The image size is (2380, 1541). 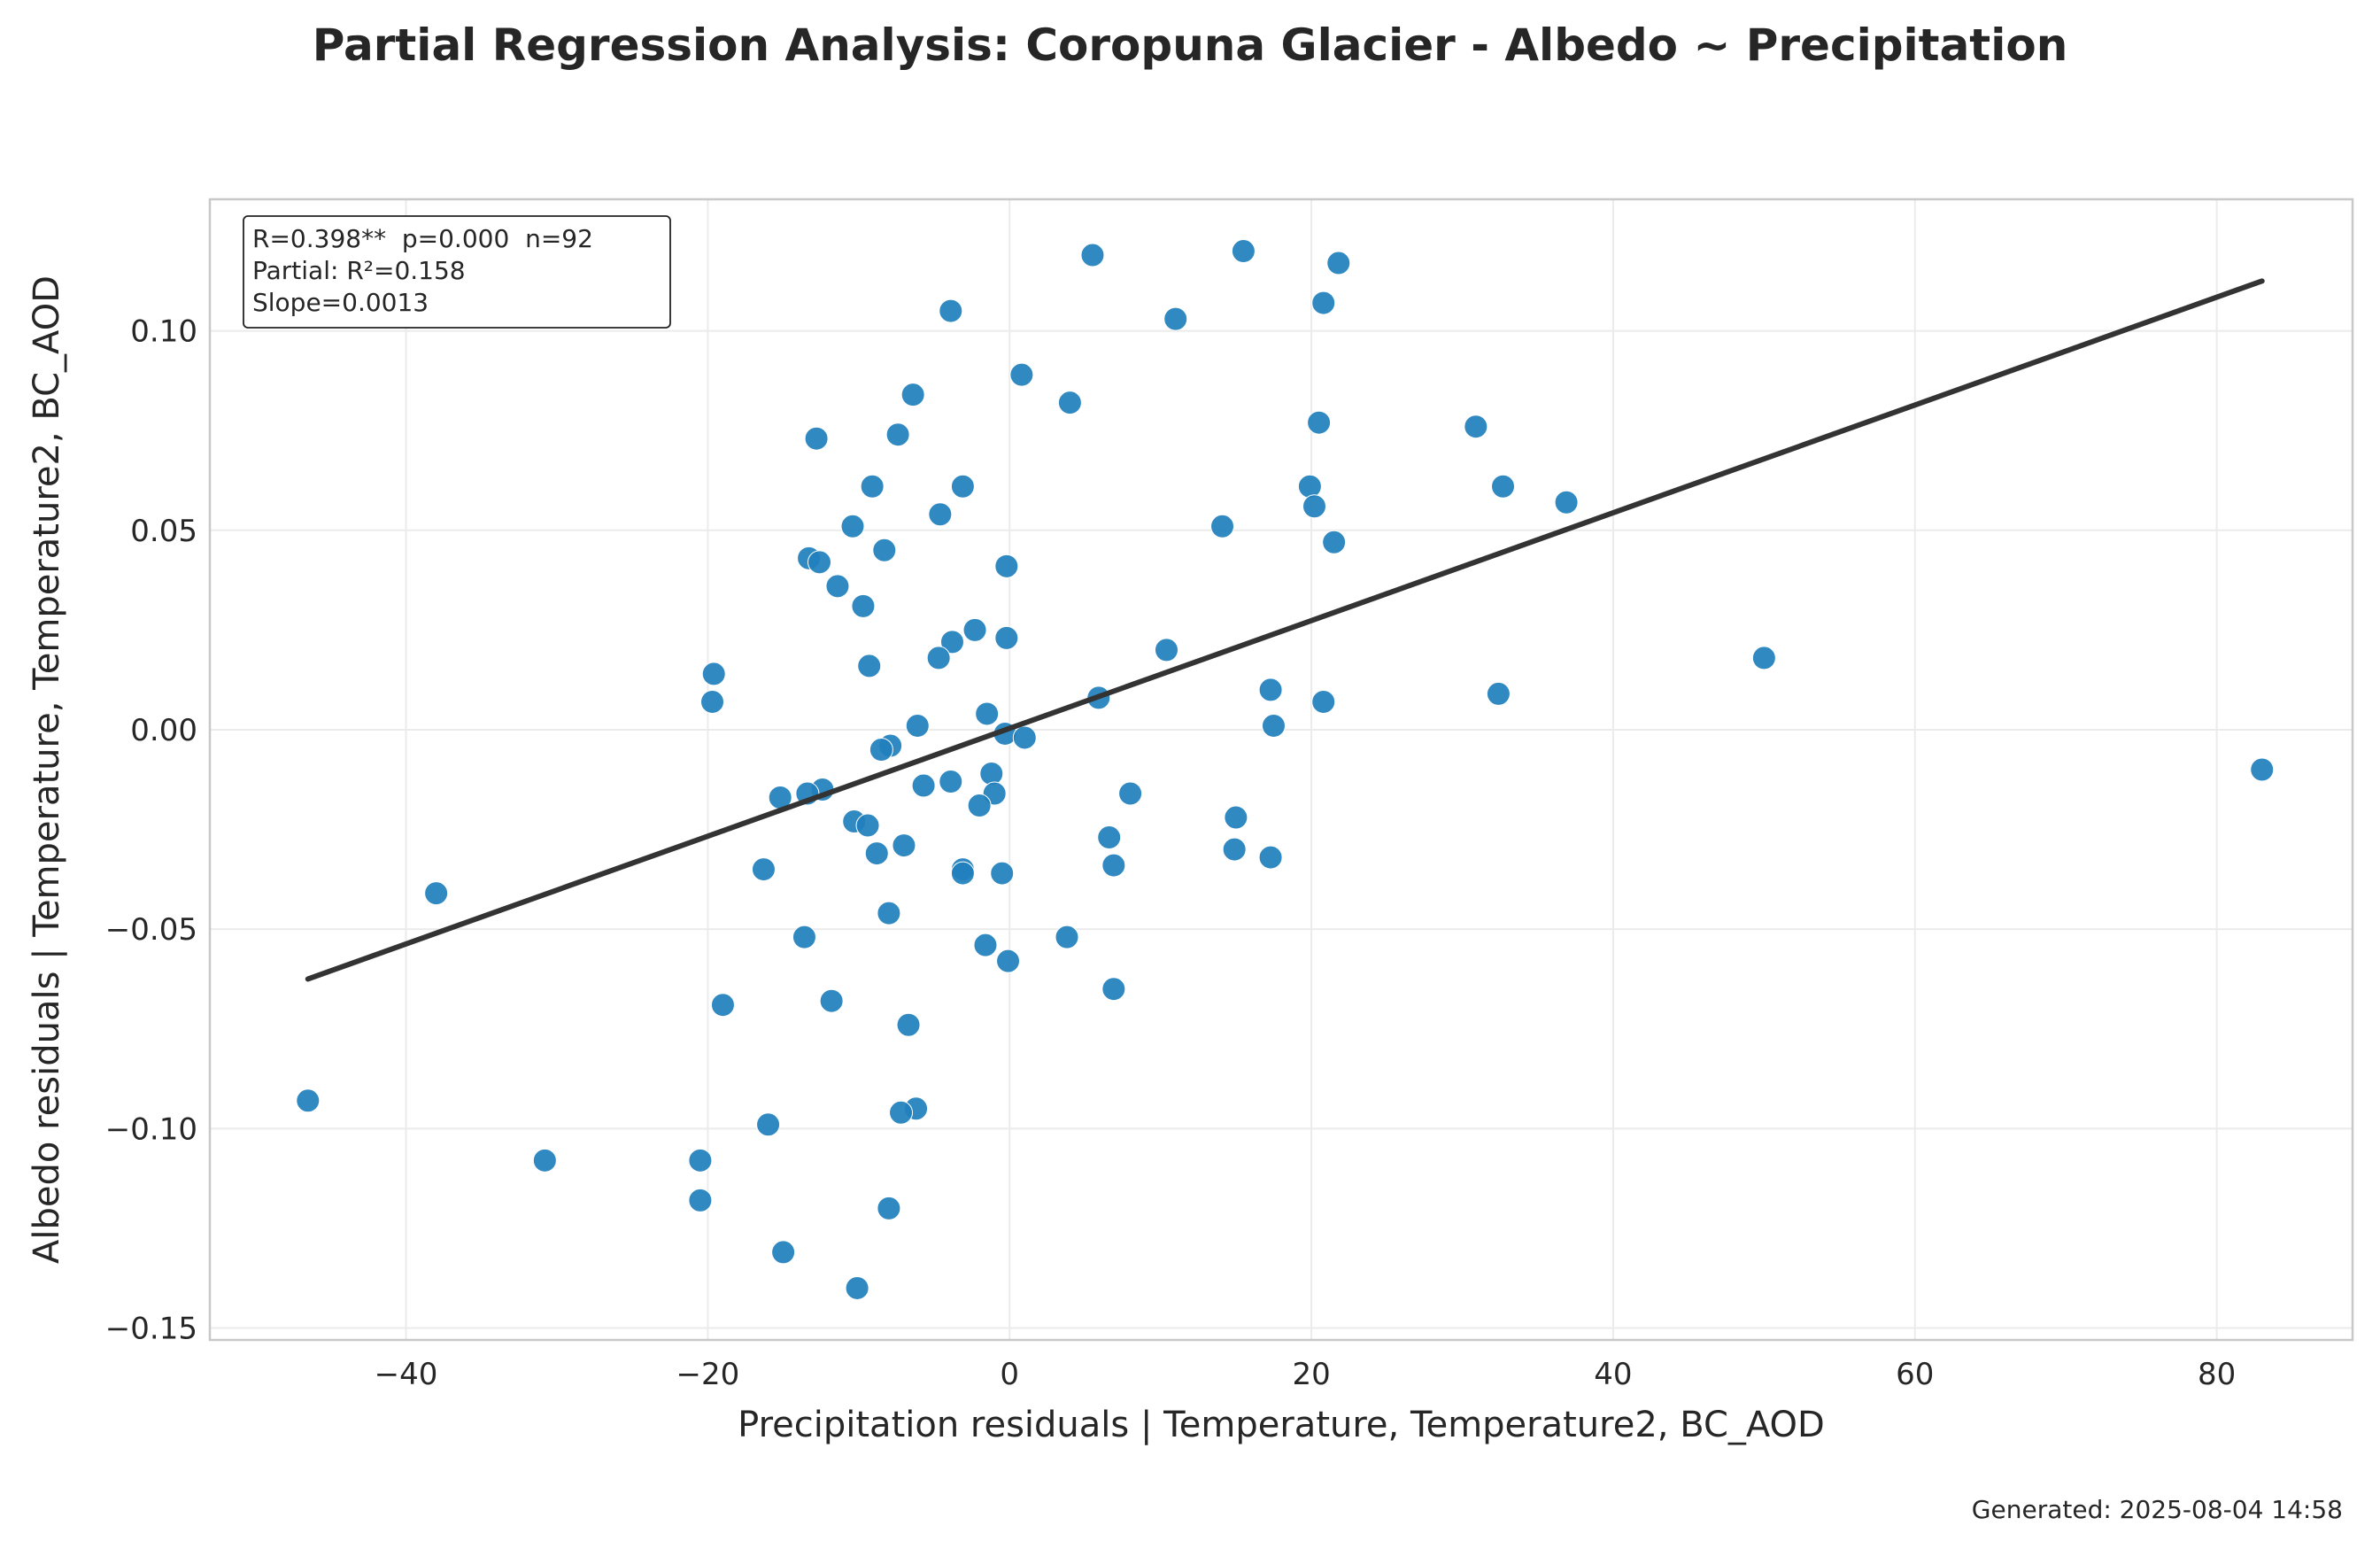 I want to click on x-tick-label: −20, so click(x=708, y=1374).